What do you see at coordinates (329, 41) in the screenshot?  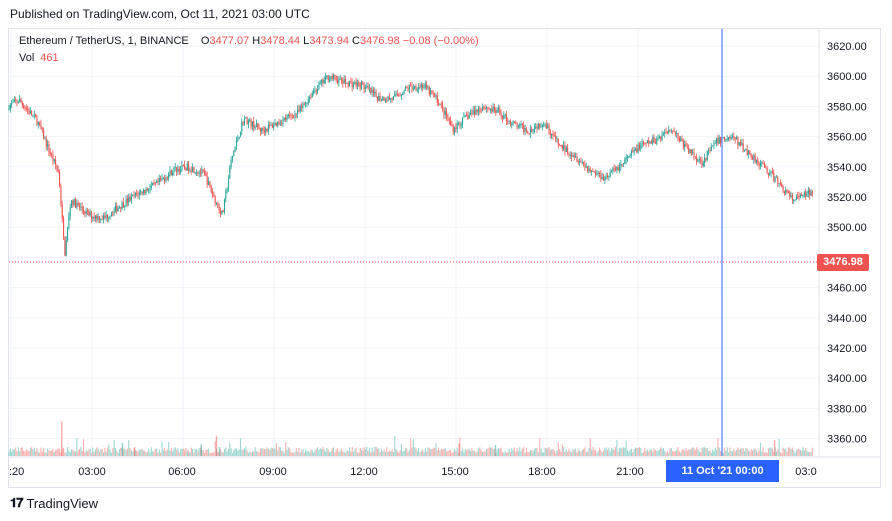 I see `low-value: 3473.94` at bounding box center [329, 41].